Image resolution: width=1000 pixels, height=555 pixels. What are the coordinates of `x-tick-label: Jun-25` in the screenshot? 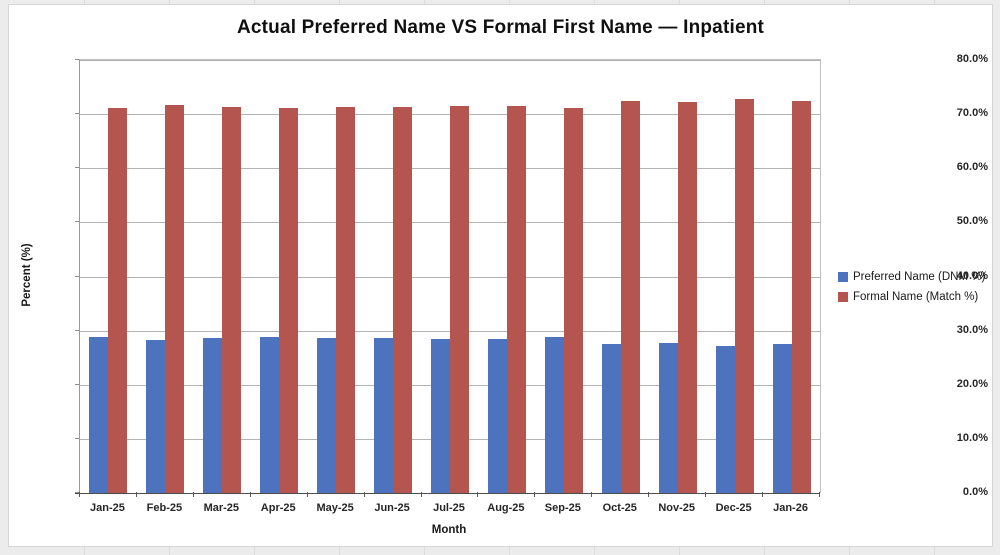 It's located at (392, 508).